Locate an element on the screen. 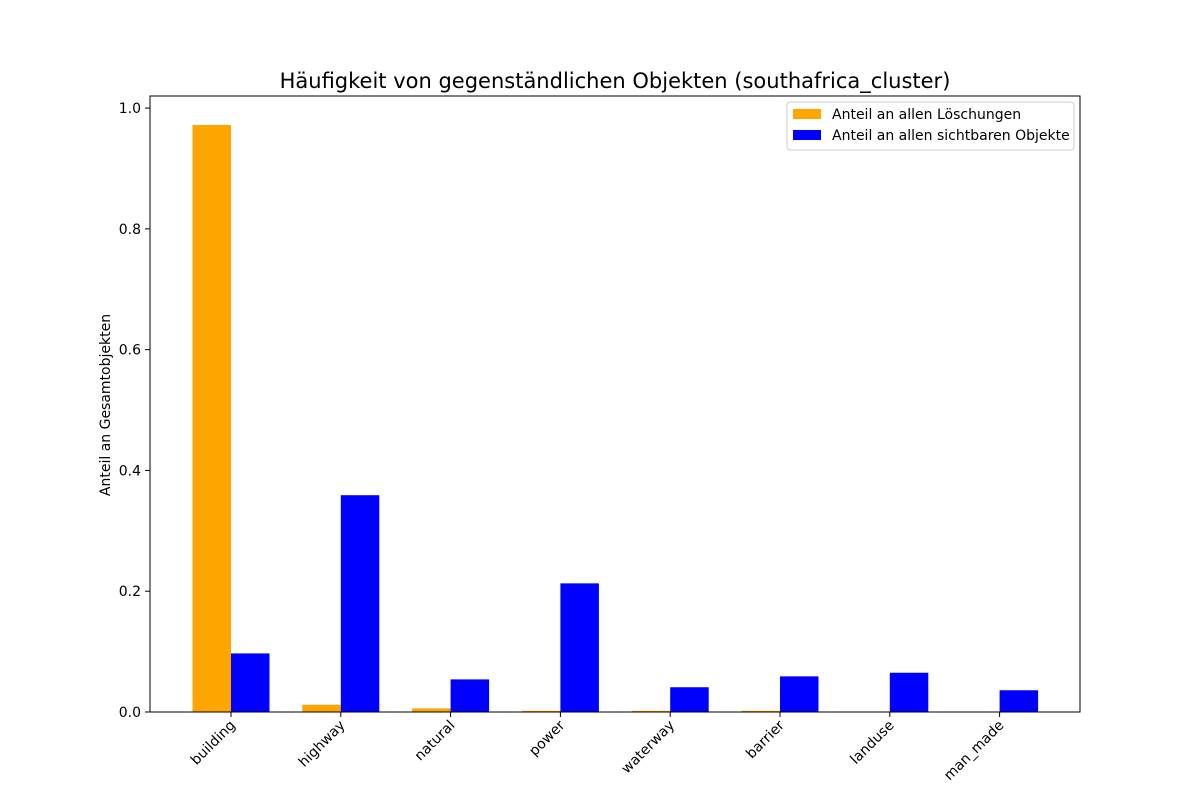  bar-loeschungen-barrier is located at coordinates (760, 711).